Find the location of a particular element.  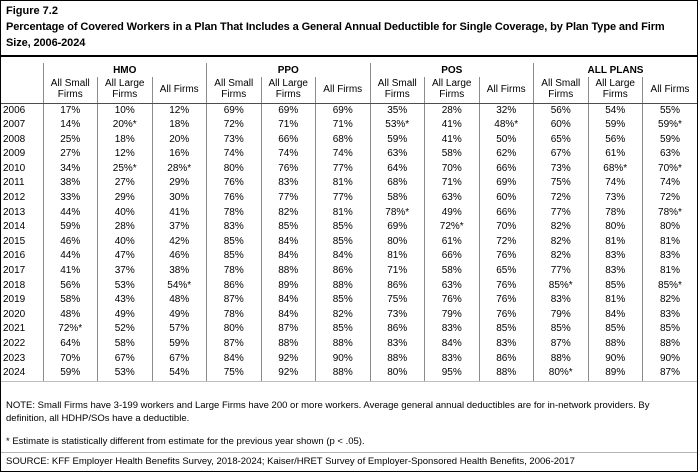

value-cell: 46% is located at coordinates (70, 242).